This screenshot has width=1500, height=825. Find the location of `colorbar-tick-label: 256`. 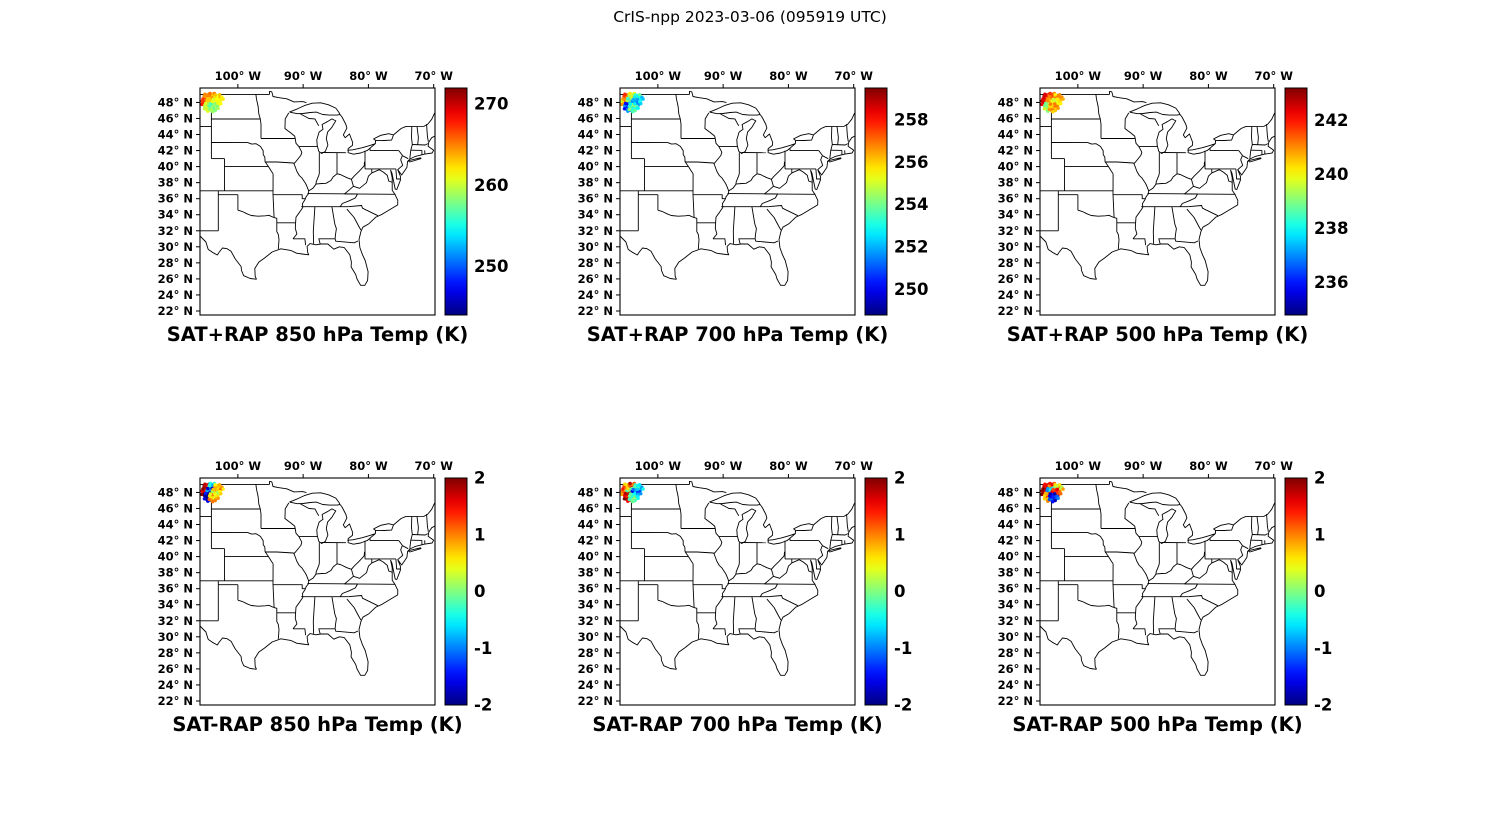

colorbar-tick-label: 256 is located at coordinates (911, 162).